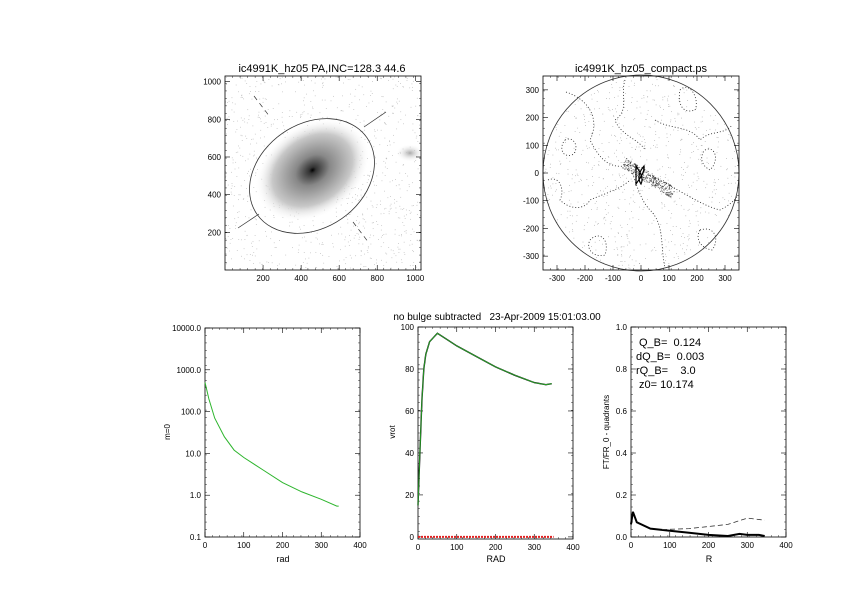 The image size is (842, 595). Describe the element at coordinates (533, 90) in the screenshot. I see `y-tick-label: 300` at that location.